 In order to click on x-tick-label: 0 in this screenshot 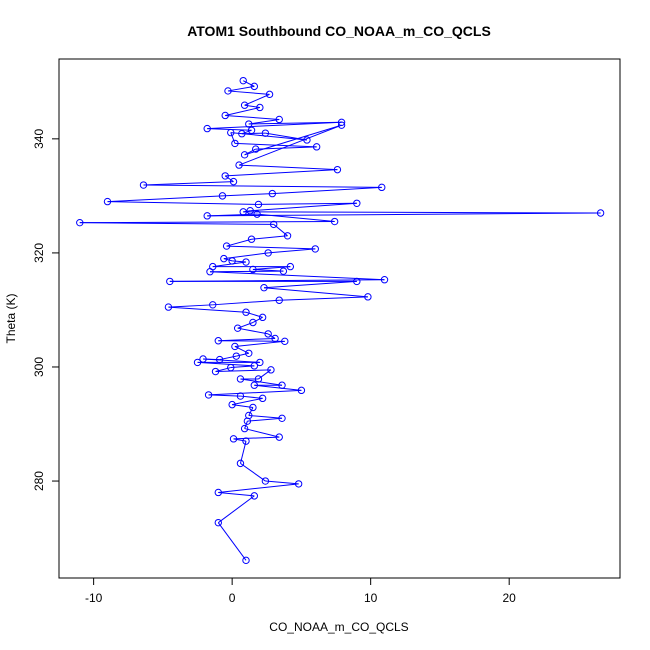, I will do `click(232, 598)`.